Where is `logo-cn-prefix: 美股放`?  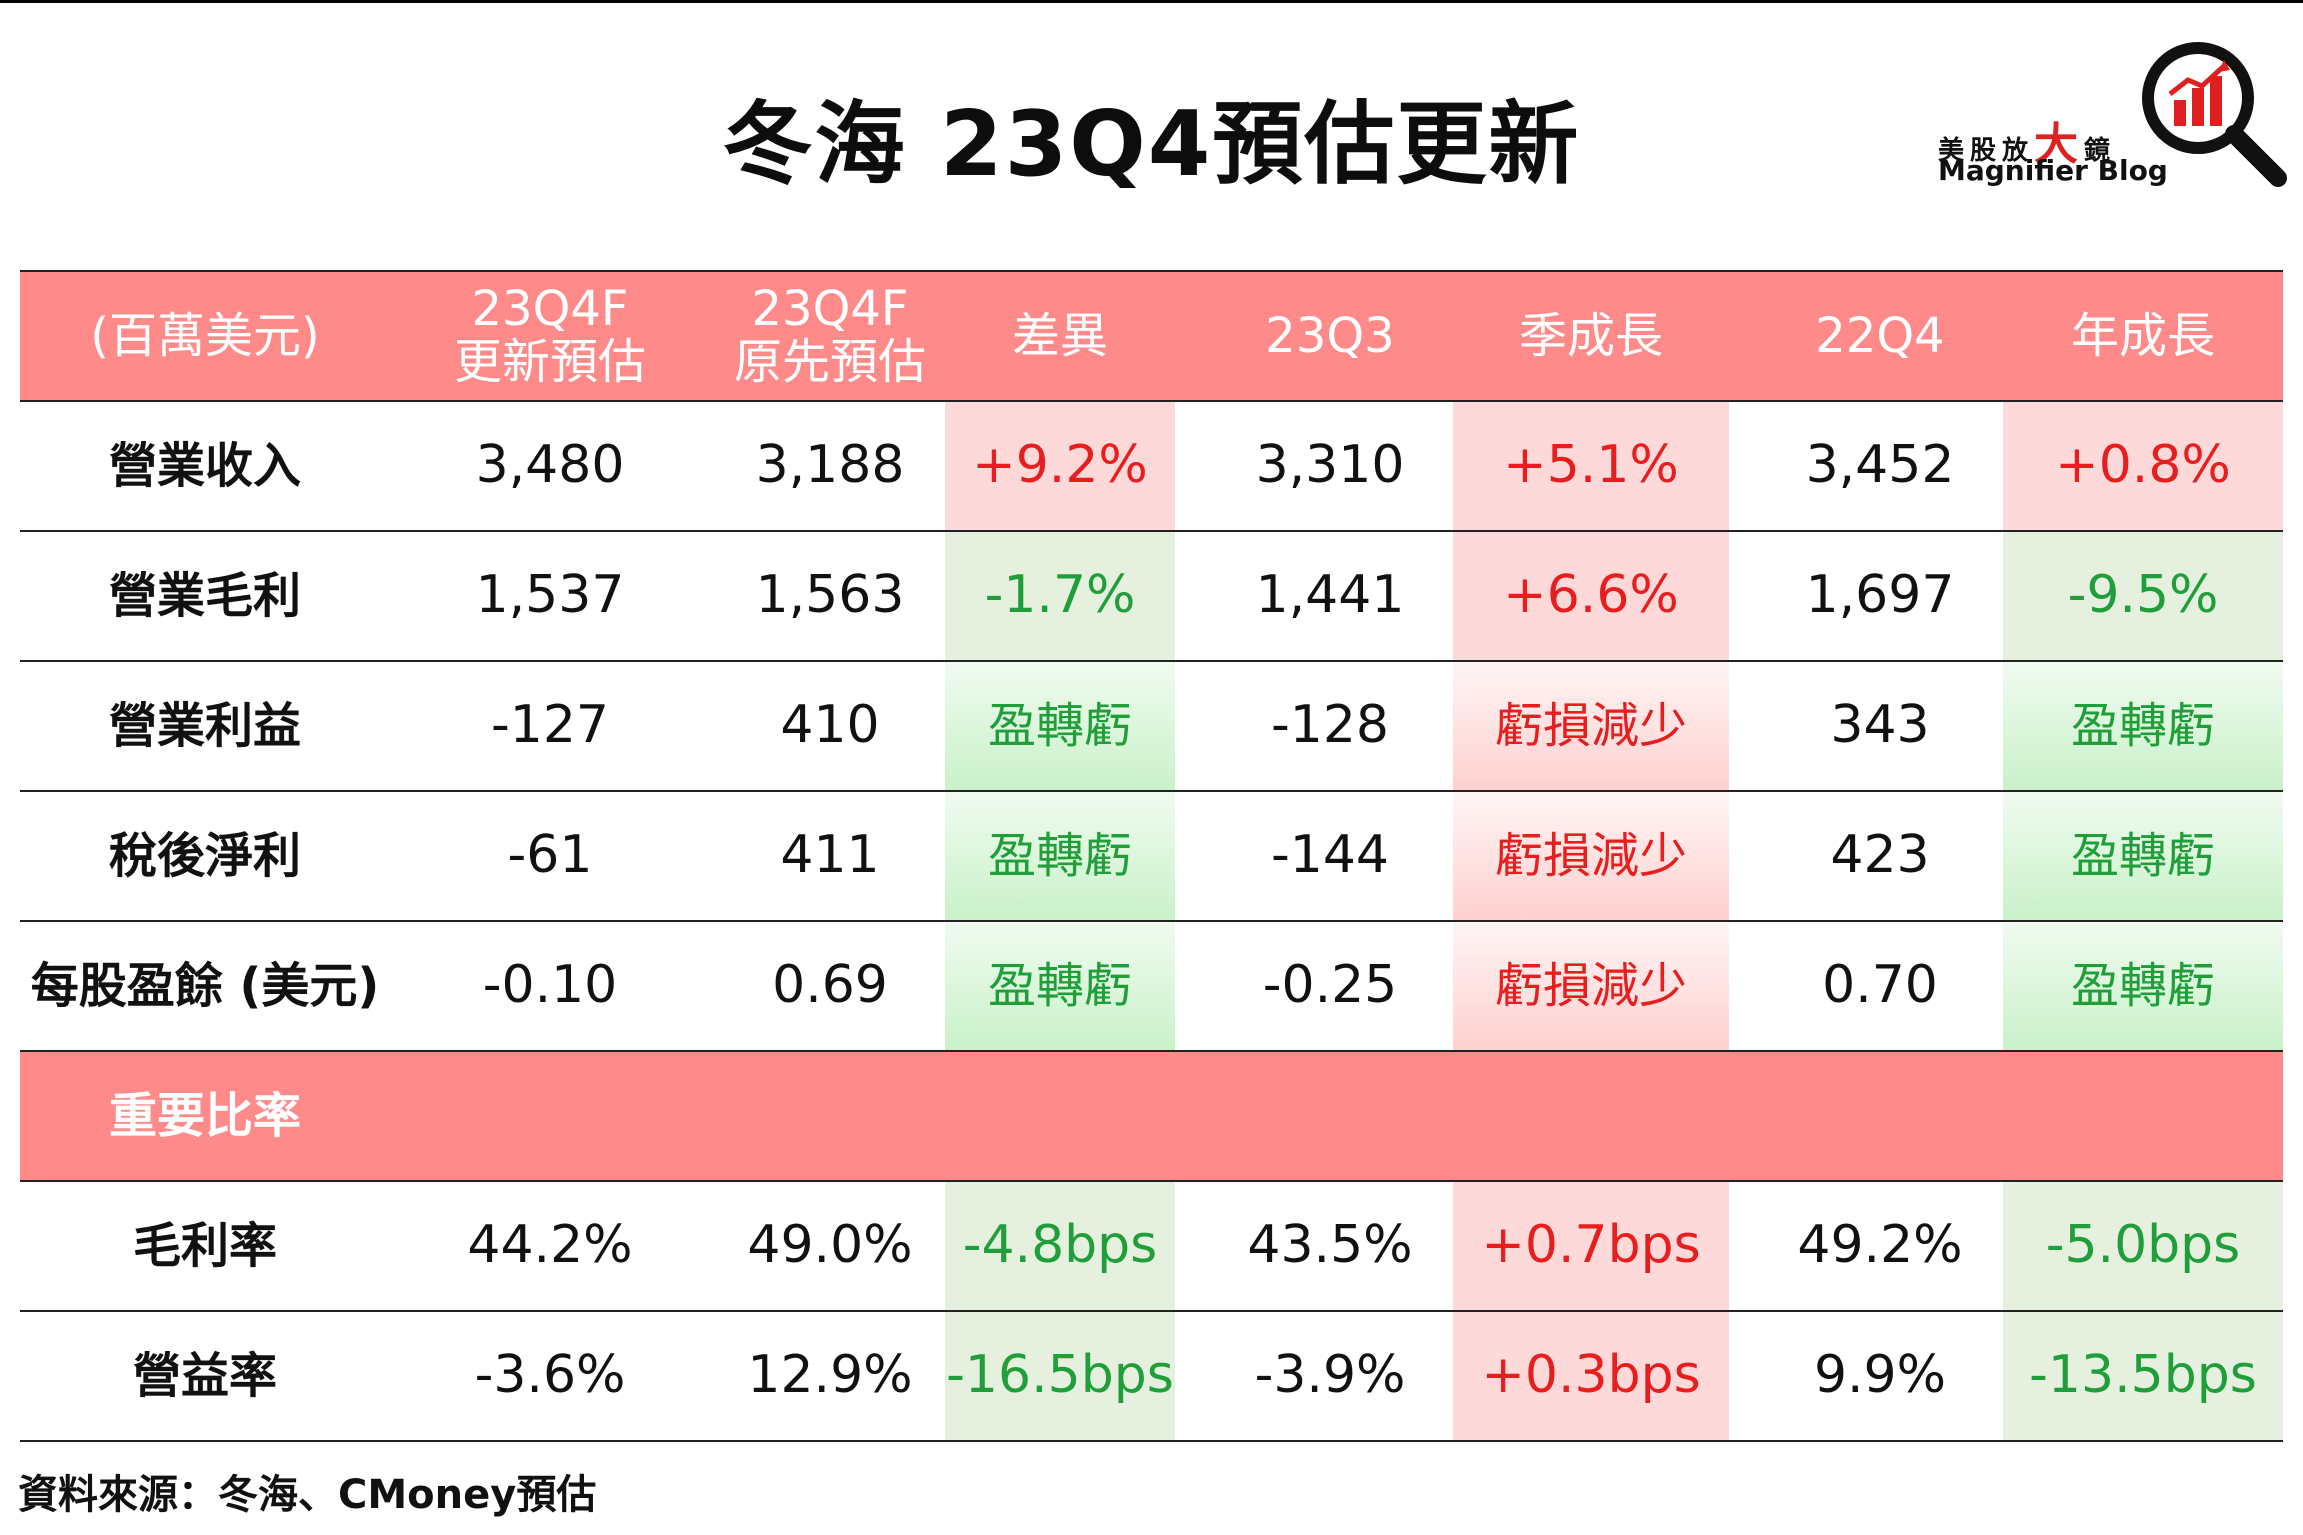
logo-cn-prefix: 美股放 is located at coordinates (1986, 151).